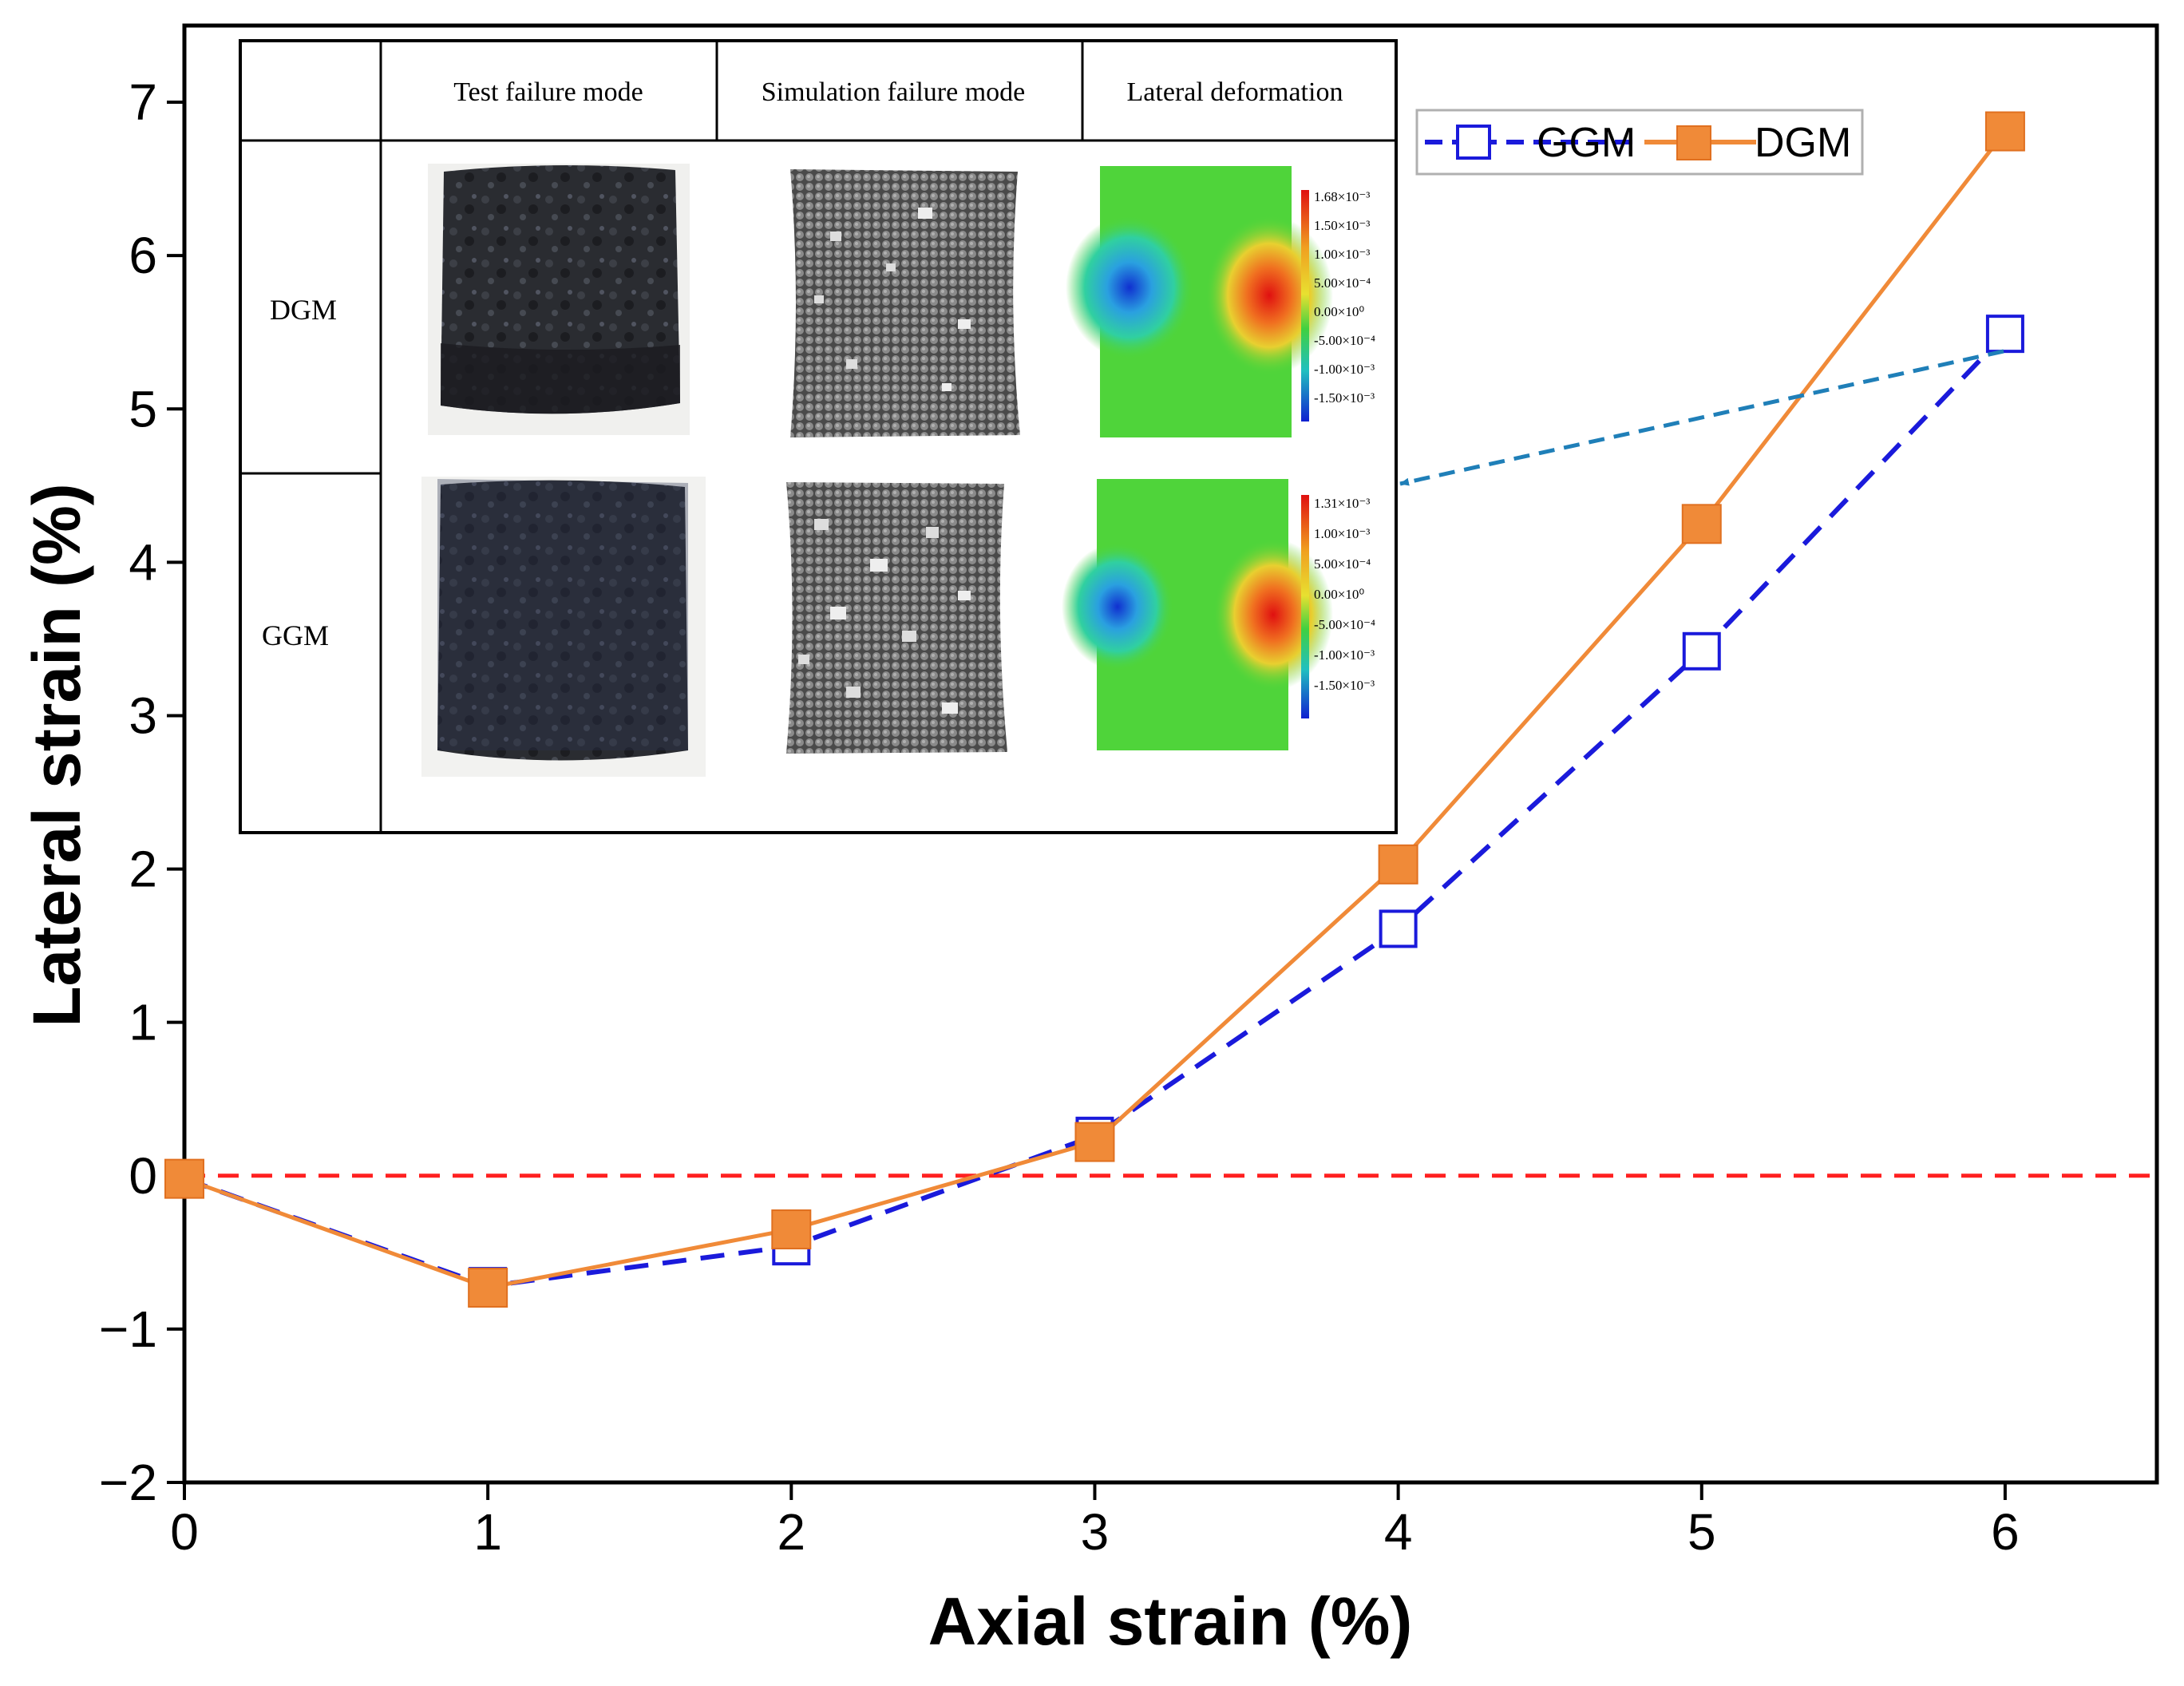 The width and height of the screenshot is (2184, 1686). I want to click on y-tick-label-9: 7, so click(143, 102).